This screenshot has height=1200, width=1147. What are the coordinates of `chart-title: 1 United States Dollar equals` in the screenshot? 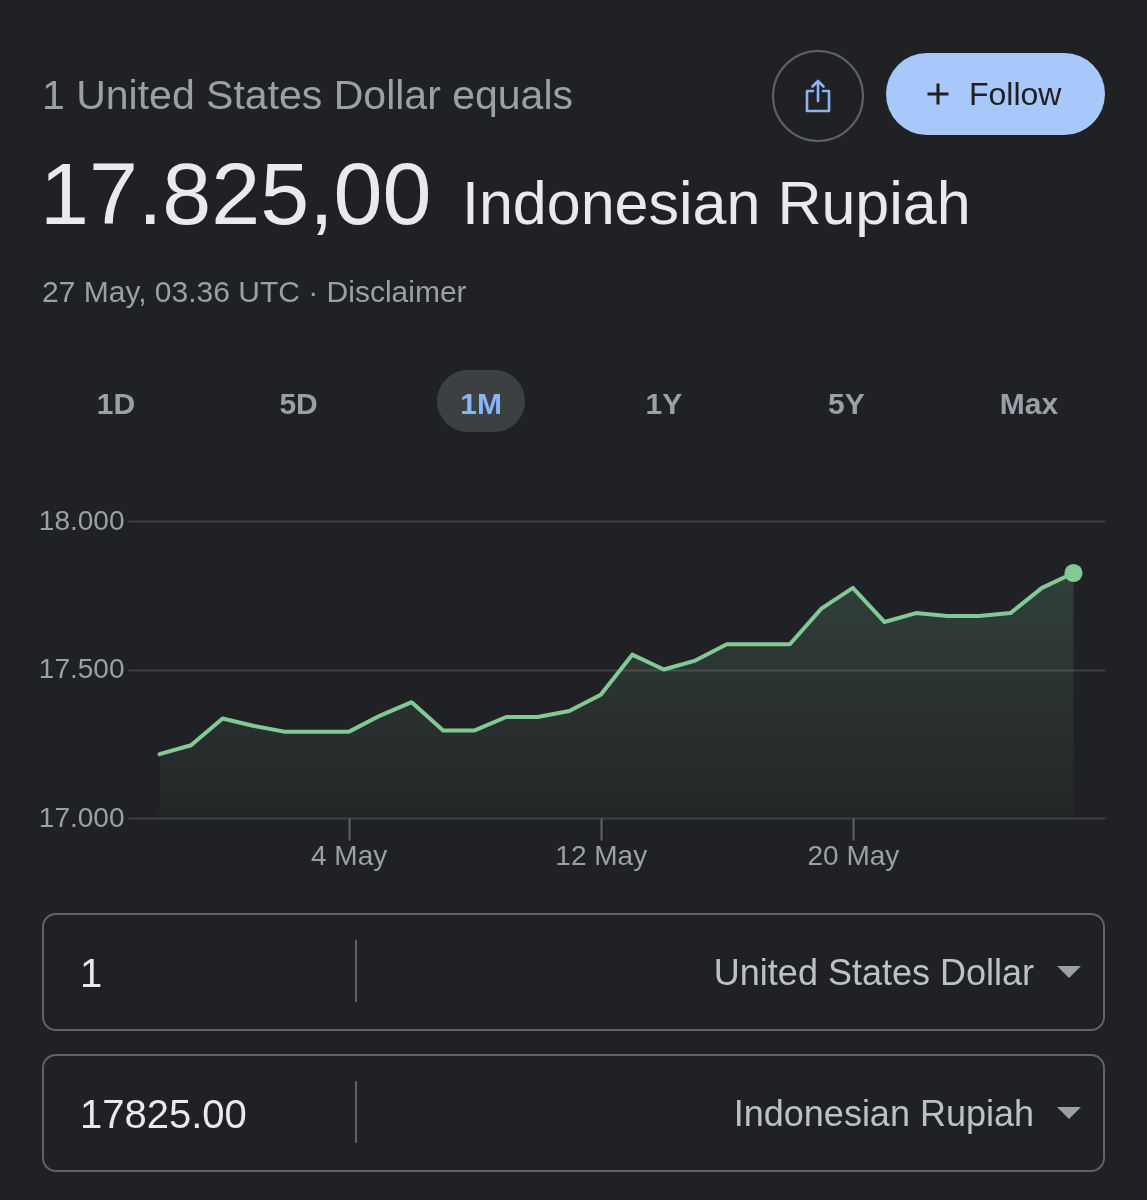 It's located at (308, 95).